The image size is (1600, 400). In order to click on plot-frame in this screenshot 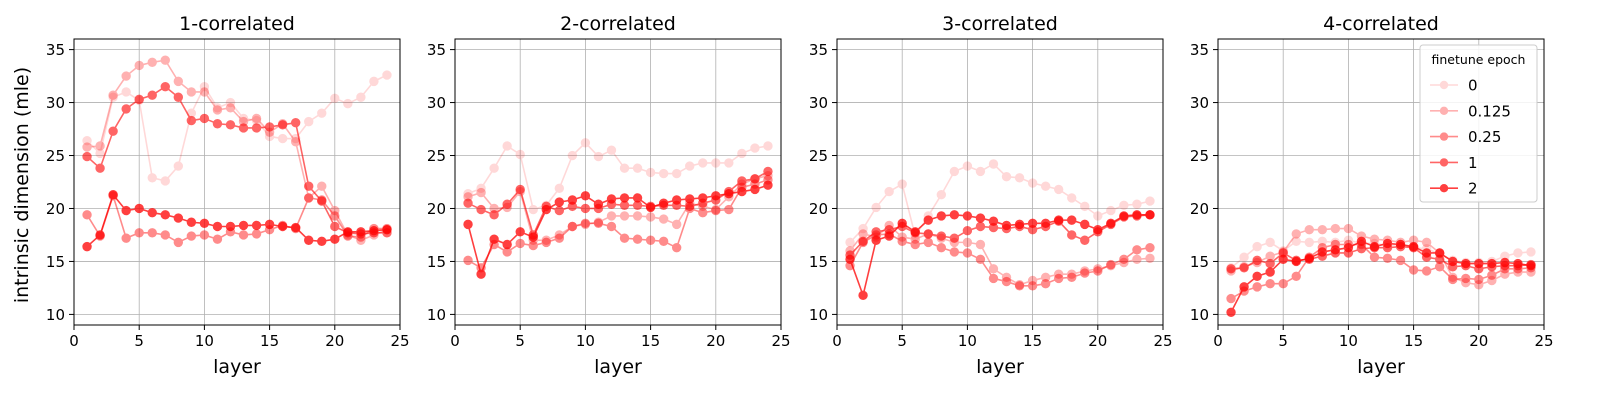, I will do `click(1000, 182)`.